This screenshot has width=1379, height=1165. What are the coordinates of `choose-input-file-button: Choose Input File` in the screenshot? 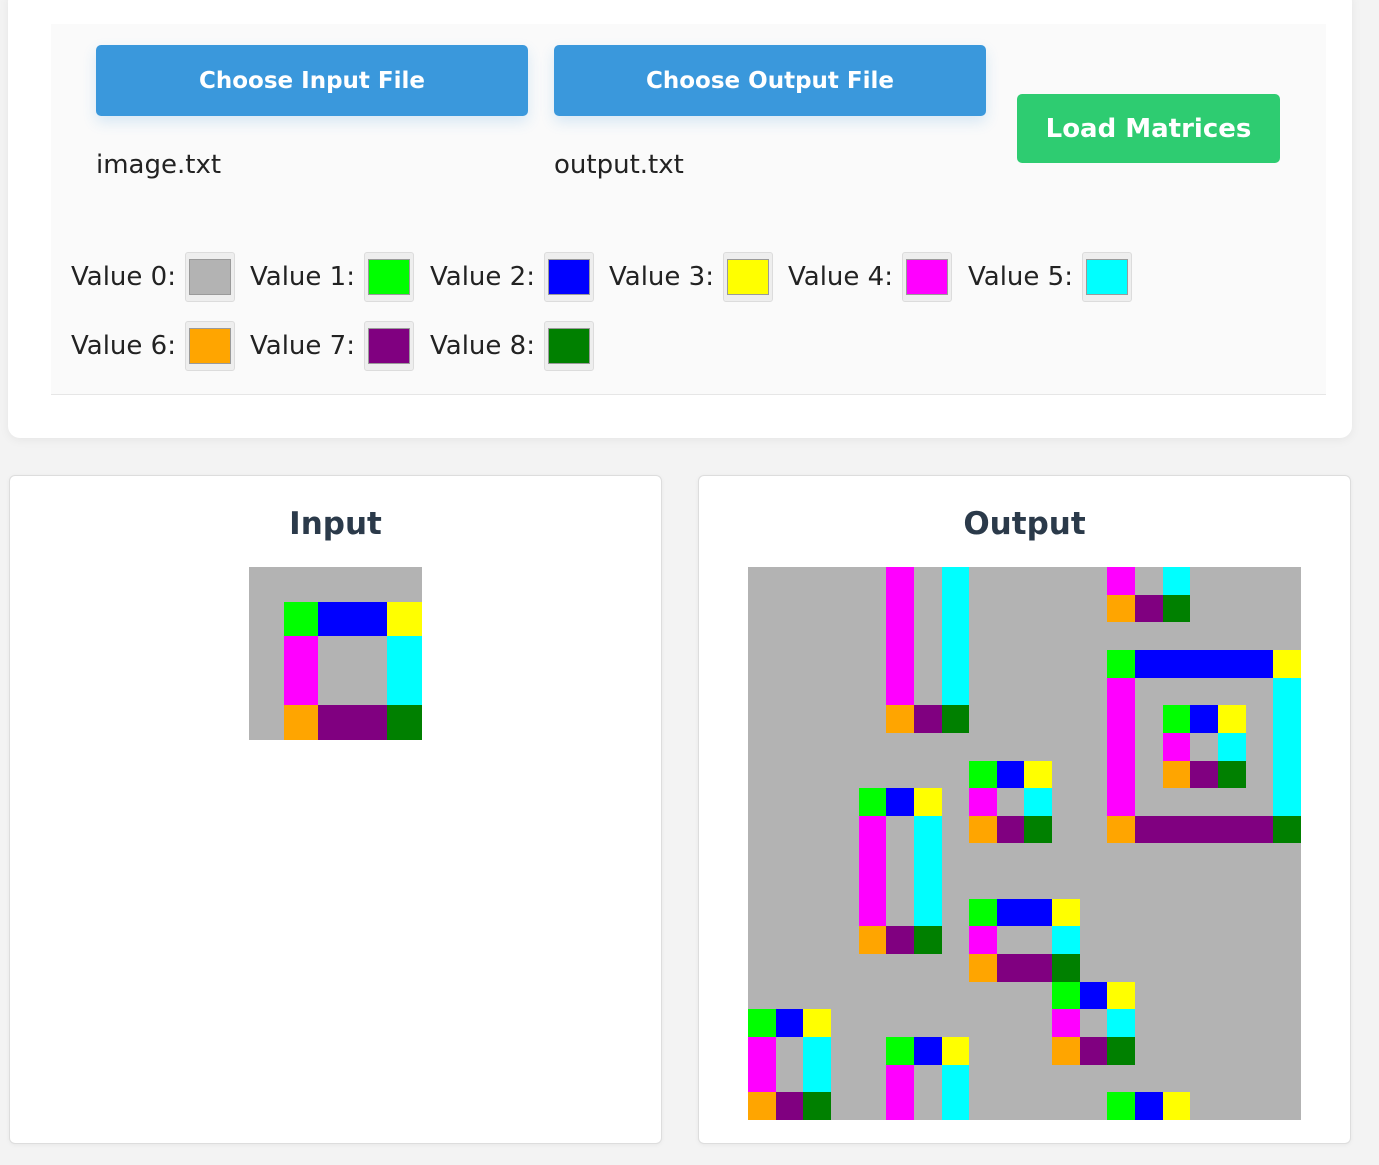 It's located at (312, 80).